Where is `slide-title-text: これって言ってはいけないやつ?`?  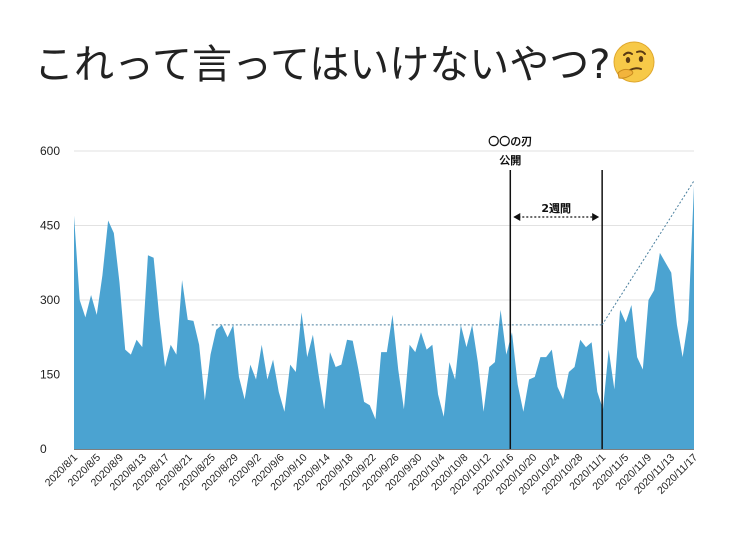
slide-title-text: これって言ってはいけないやつ? is located at coordinates (322, 65).